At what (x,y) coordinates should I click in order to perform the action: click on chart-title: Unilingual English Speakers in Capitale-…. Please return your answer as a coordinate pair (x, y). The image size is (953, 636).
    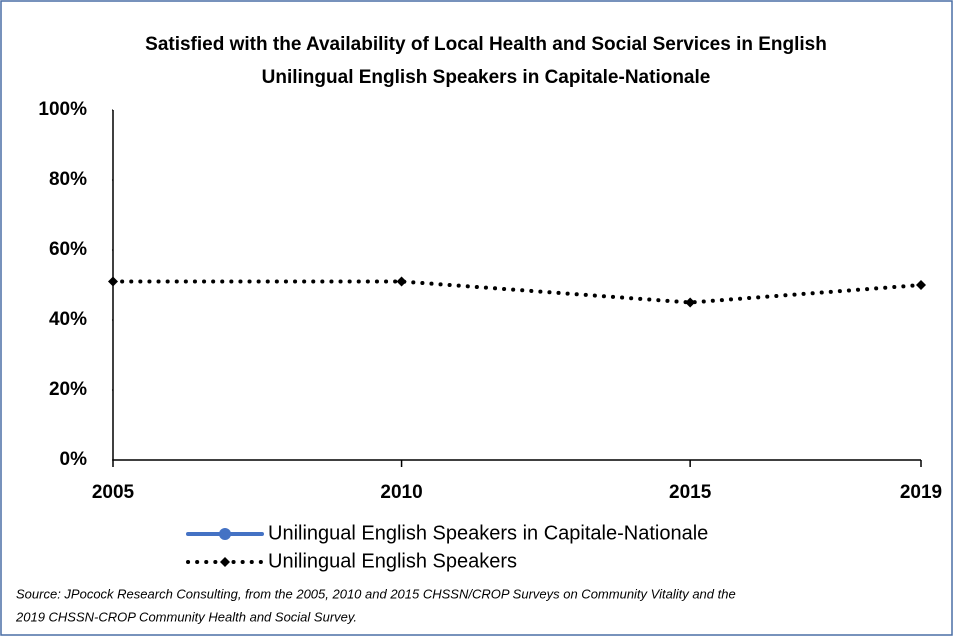
    Looking at the image, I should click on (486, 77).